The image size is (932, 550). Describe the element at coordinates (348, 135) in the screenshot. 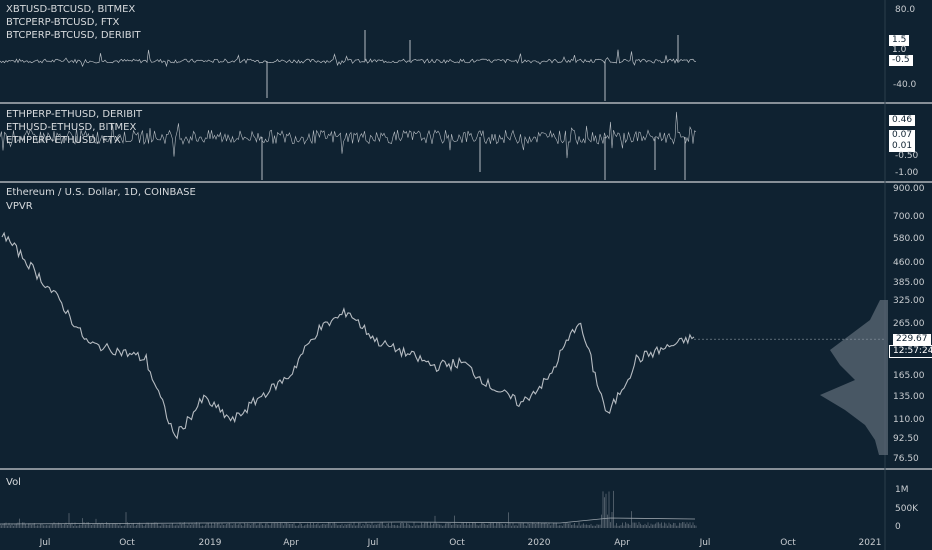

I see `eth-basis-series` at that location.